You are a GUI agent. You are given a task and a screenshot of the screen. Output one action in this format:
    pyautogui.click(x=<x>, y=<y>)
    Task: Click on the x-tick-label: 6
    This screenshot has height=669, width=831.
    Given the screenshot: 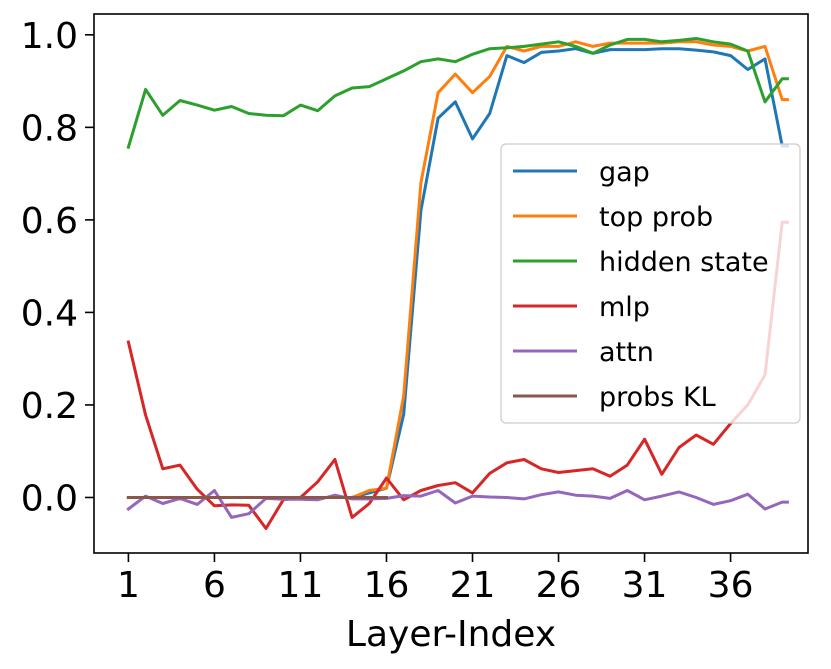 What is the action you would take?
    pyautogui.click(x=214, y=585)
    